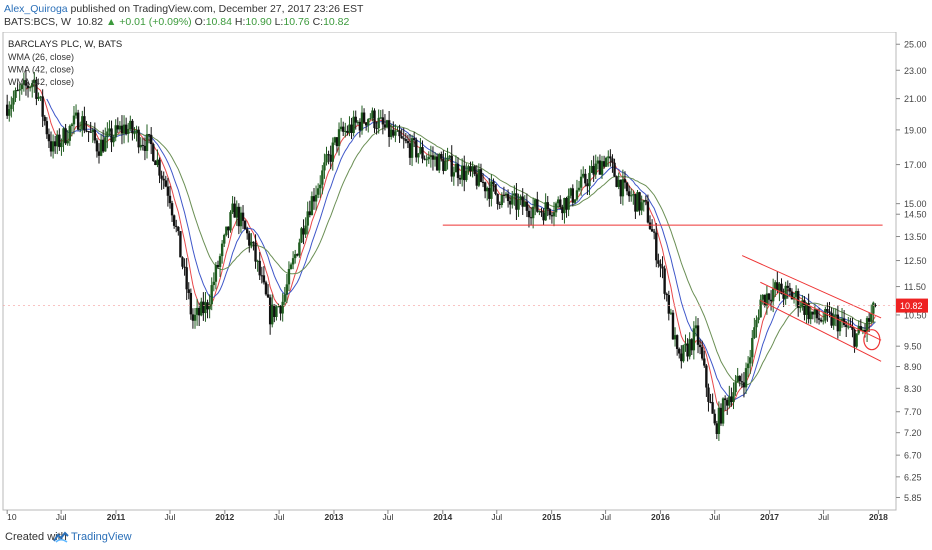 The image size is (932, 550). I want to click on y-tick-label: 9.50, so click(913, 347).